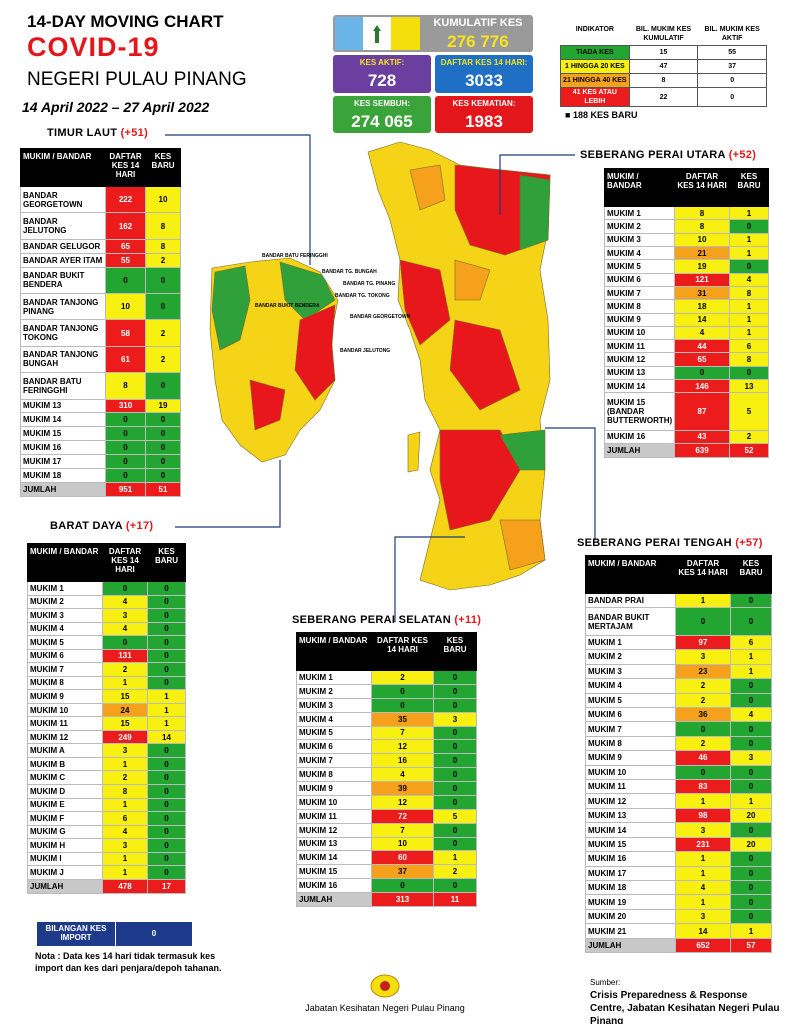 The image size is (797, 1024). Describe the element at coordinates (349, 272) in the screenshot. I see `map-label: BANDAR TG. BUNGAH` at that location.